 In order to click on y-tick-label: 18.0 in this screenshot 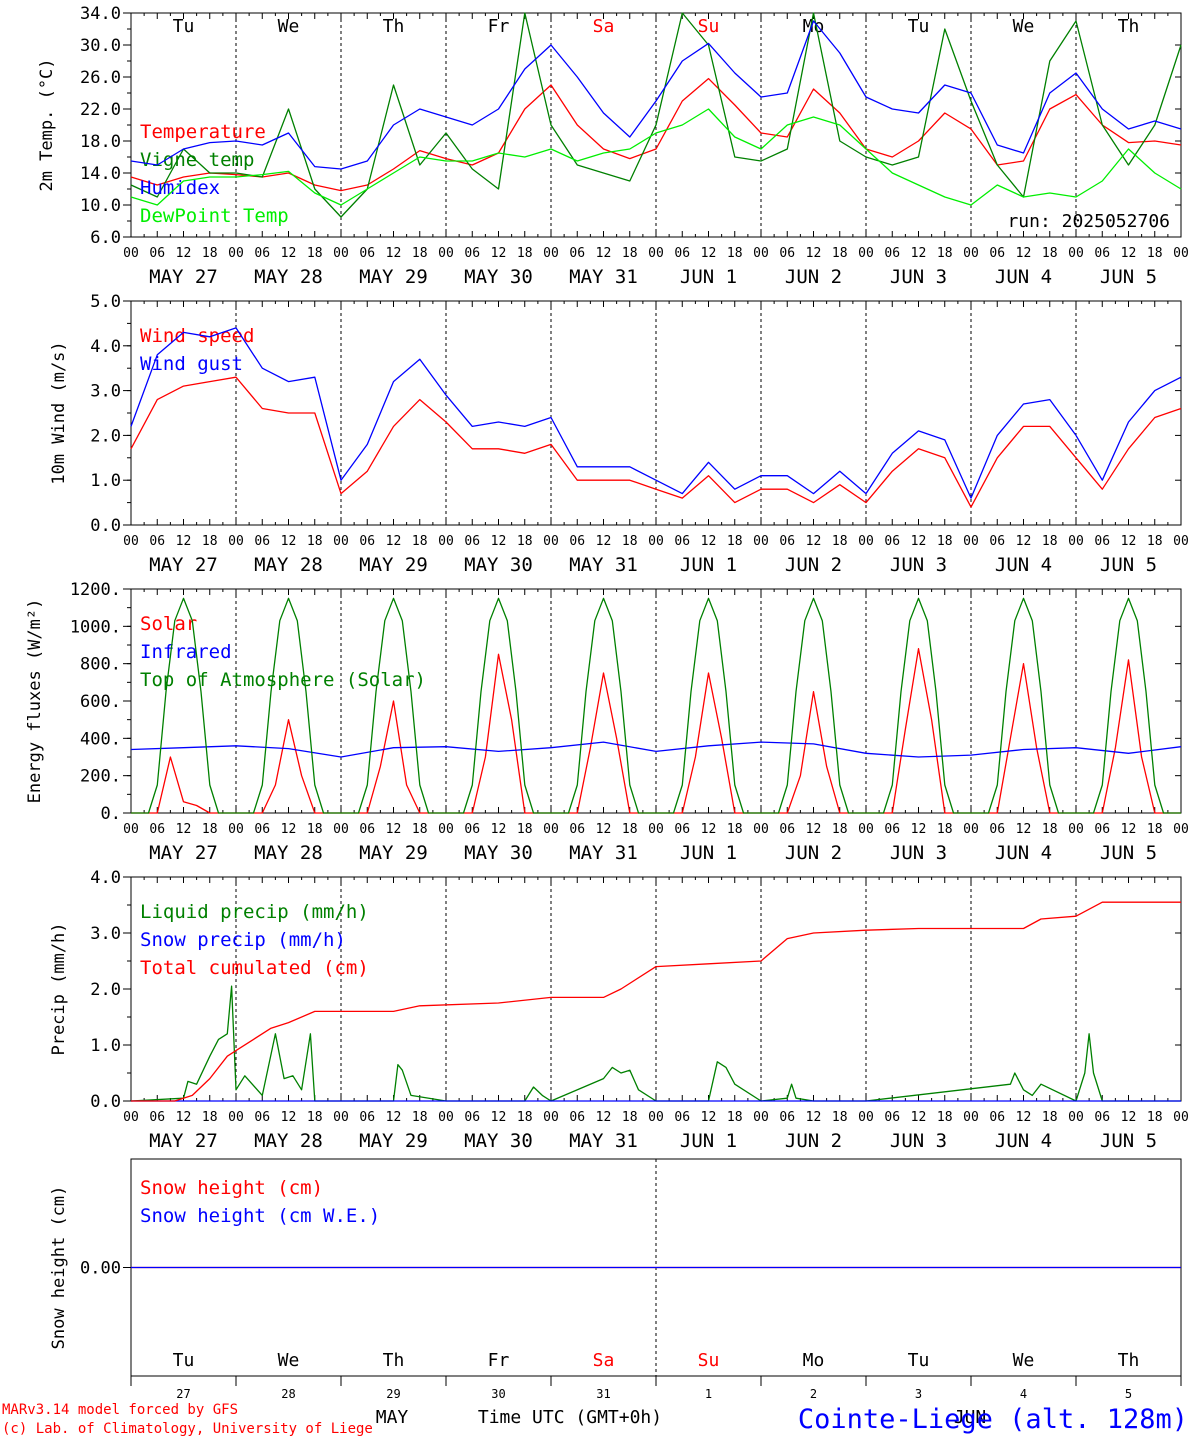, I will do `click(100, 142)`.